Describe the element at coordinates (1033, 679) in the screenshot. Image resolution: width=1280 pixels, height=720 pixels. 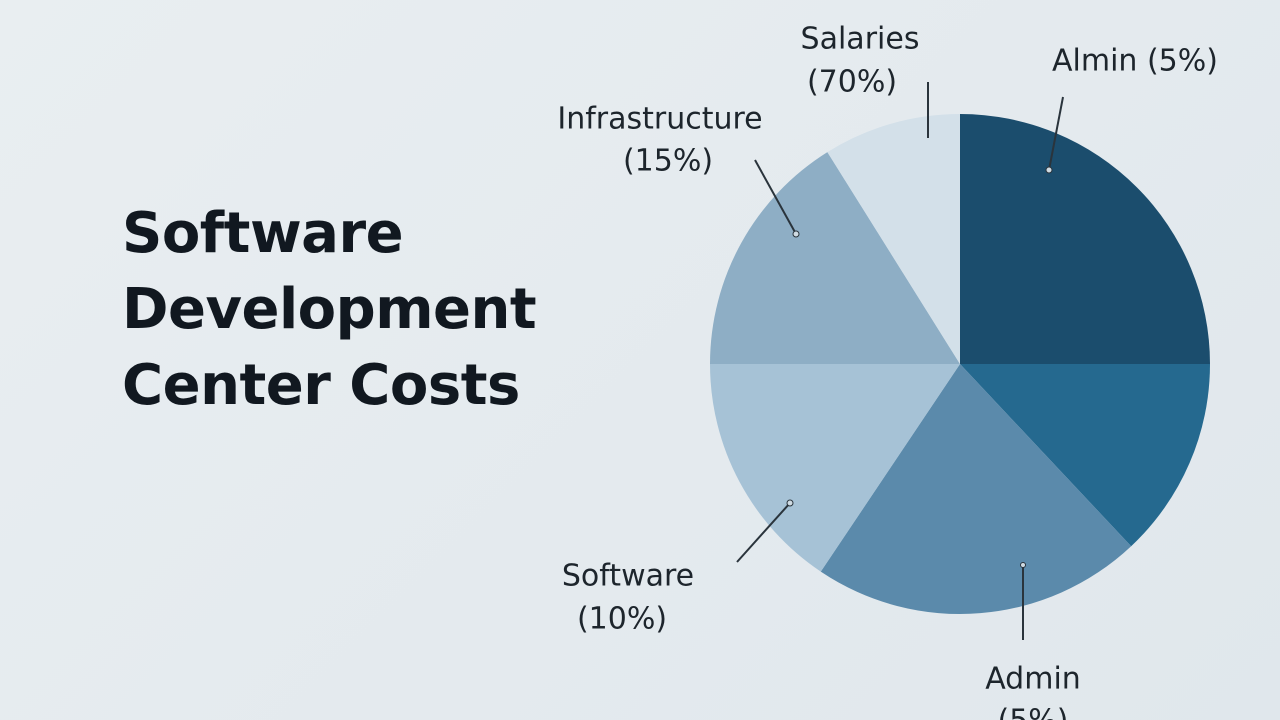
I see `annotation: Admin` at that location.